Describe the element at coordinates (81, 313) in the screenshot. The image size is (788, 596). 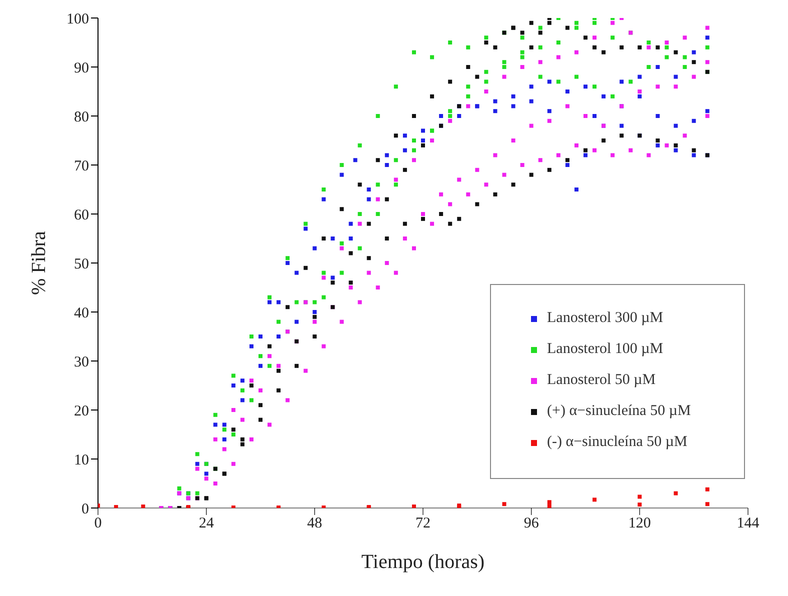
I see `y-tick-label: 40` at that location.